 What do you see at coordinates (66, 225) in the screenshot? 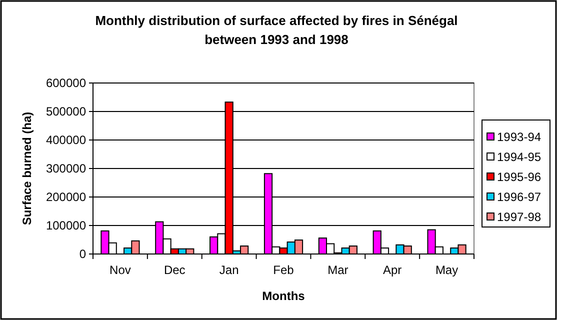
I see `y-tick-label: 100000` at bounding box center [66, 225].